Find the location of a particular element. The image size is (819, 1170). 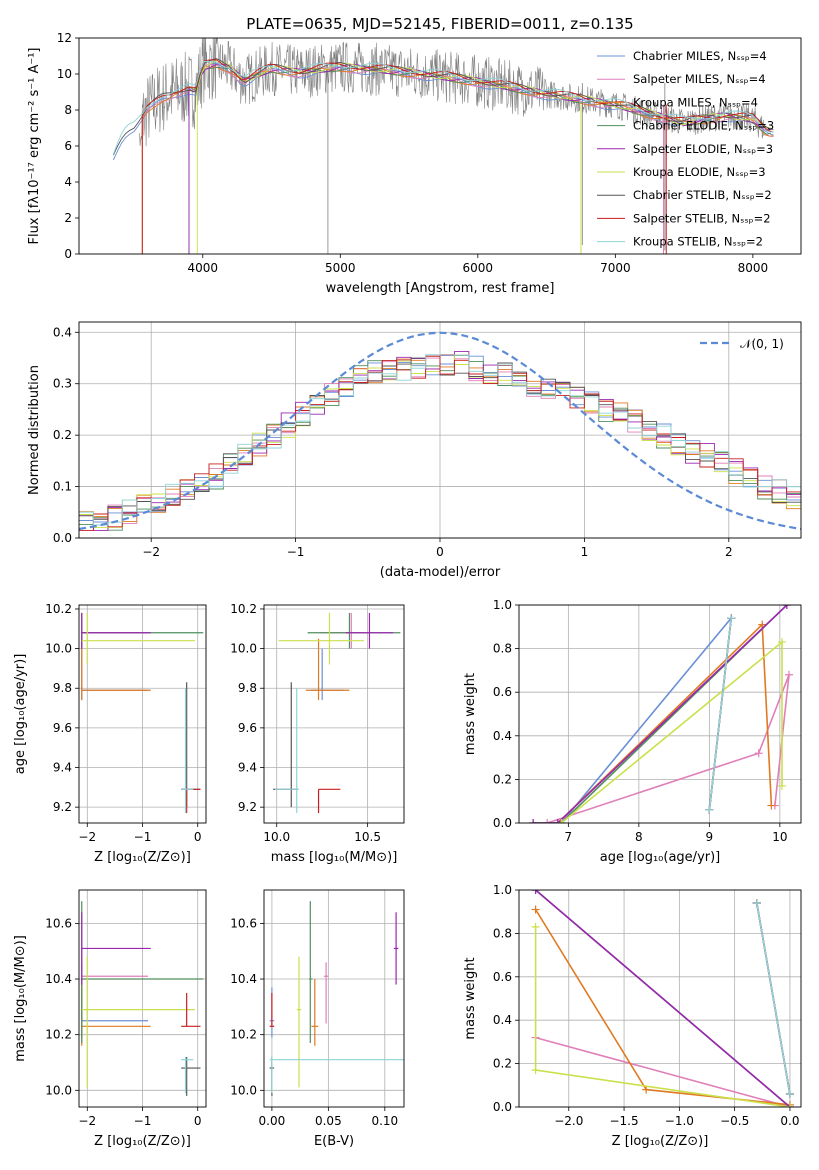

spectrum-ytick-label: 6 is located at coordinates (68, 146).